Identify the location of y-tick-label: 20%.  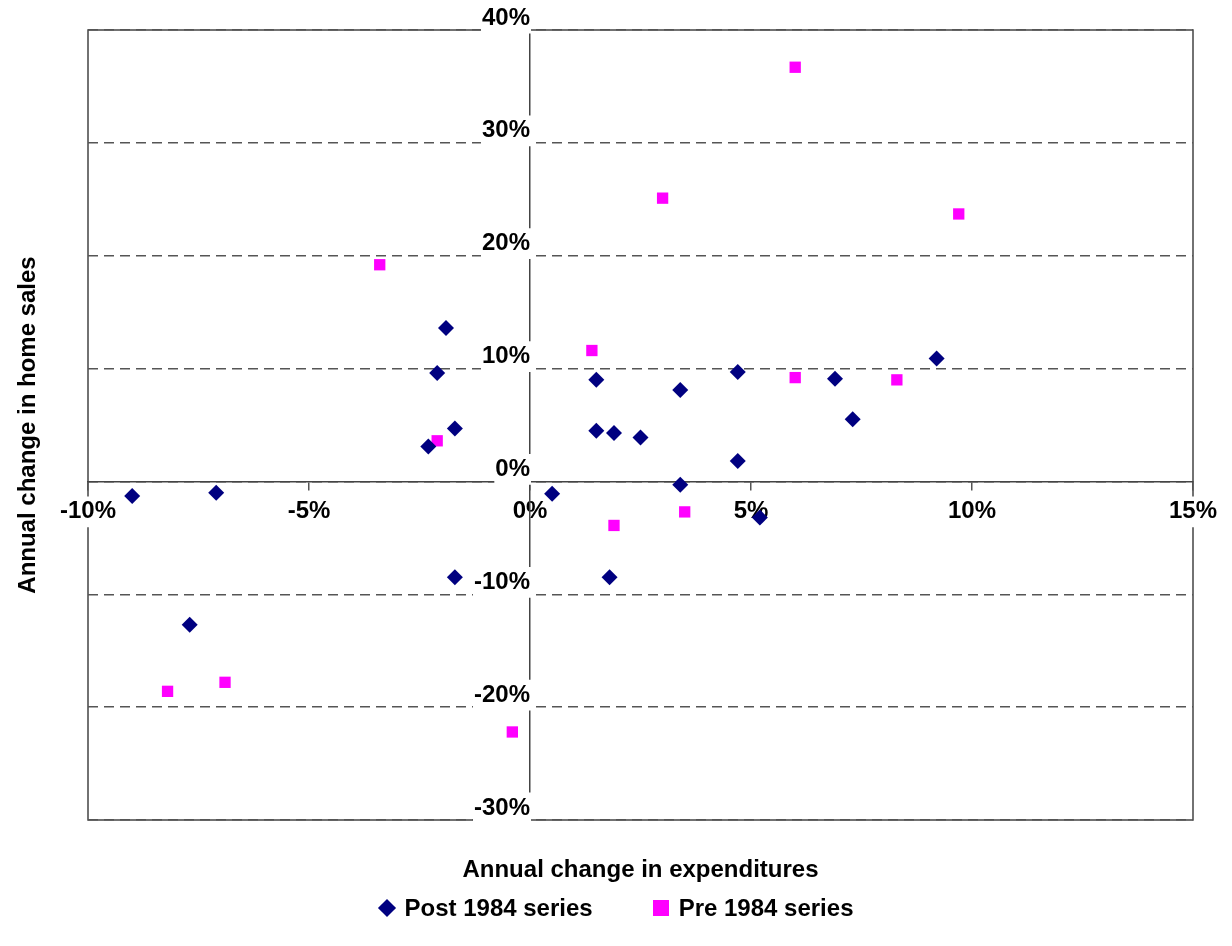
(505, 242).